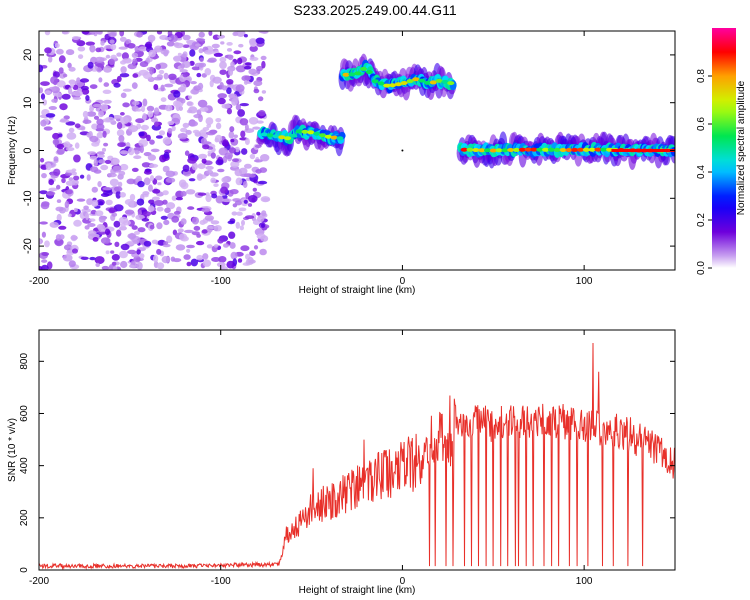 This screenshot has height=600, width=750. I want to click on y-tick-label-bottom: 800, so click(24, 361).